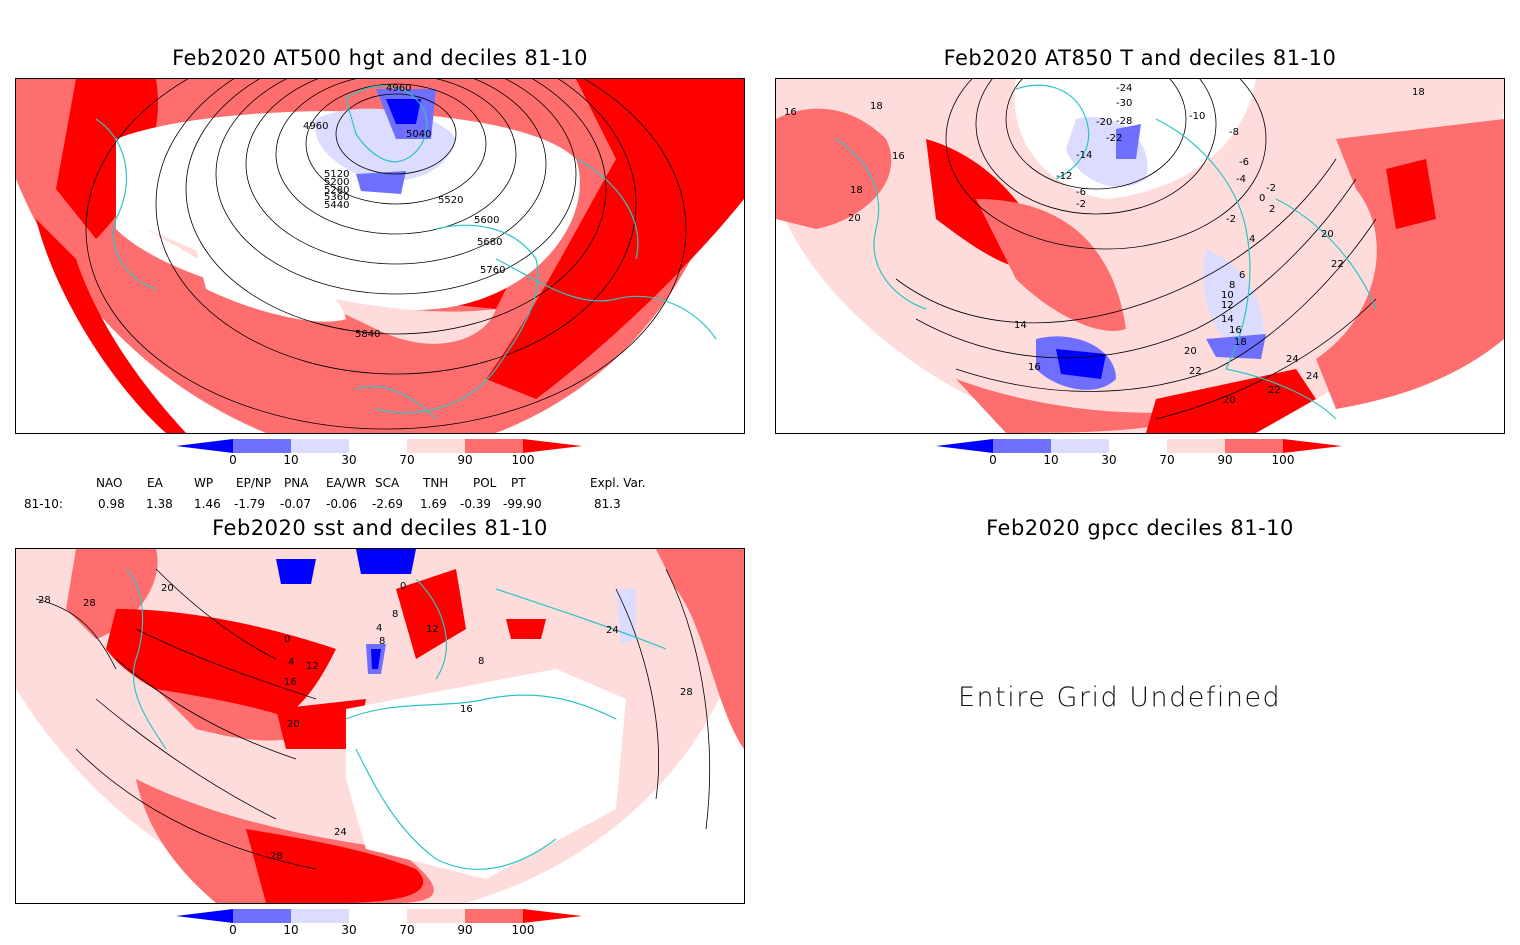 The image size is (1520, 945). What do you see at coordinates (1084, 155) in the screenshot?
I see `p2-label-m14: -14` at bounding box center [1084, 155].